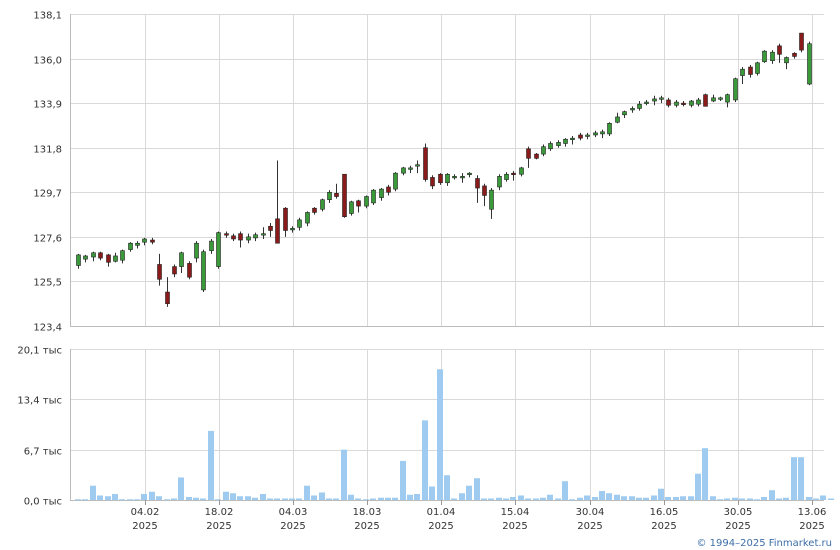 The width and height of the screenshot is (840, 550). Describe the element at coordinates (293, 512) in the screenshot. I see `x-tick-date-label: 04.03` at that location.